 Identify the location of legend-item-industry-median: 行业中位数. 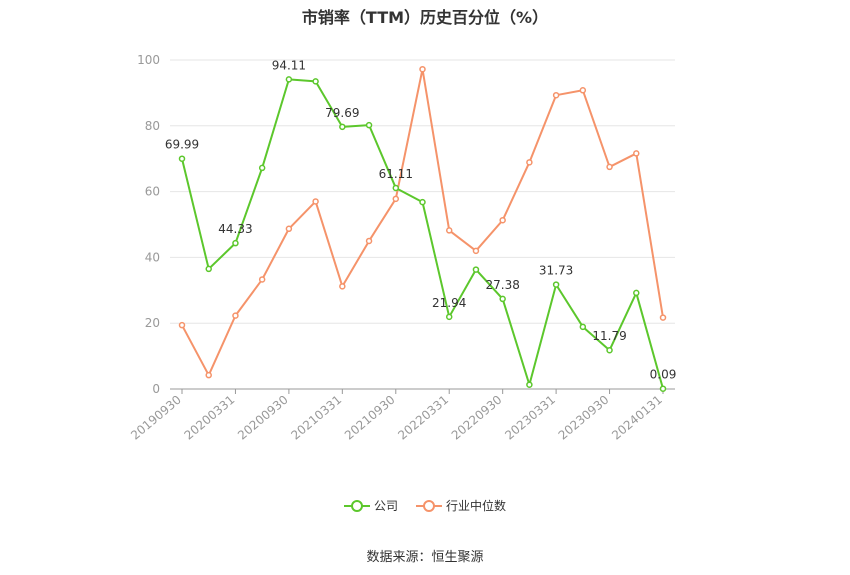
(461, 505).